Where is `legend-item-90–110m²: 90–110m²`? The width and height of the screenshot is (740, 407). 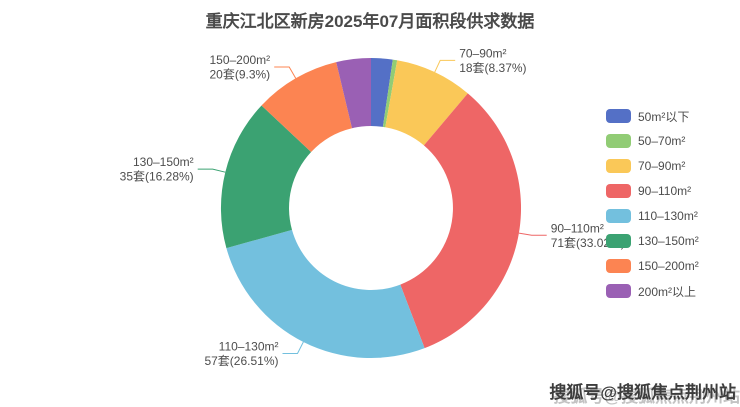 legend-item-90–110m²: 90–110m² is located at coordinates (652, 191).